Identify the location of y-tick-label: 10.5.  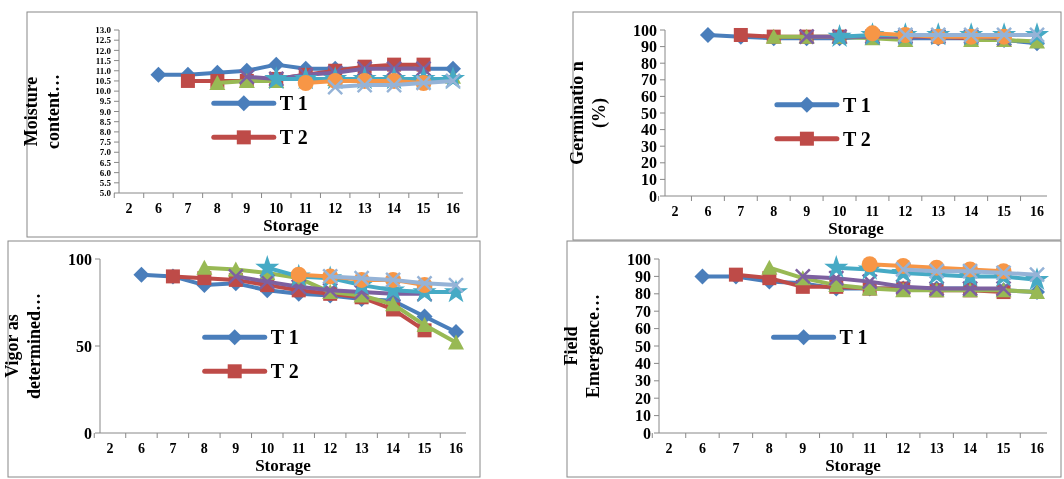
(103, 81).